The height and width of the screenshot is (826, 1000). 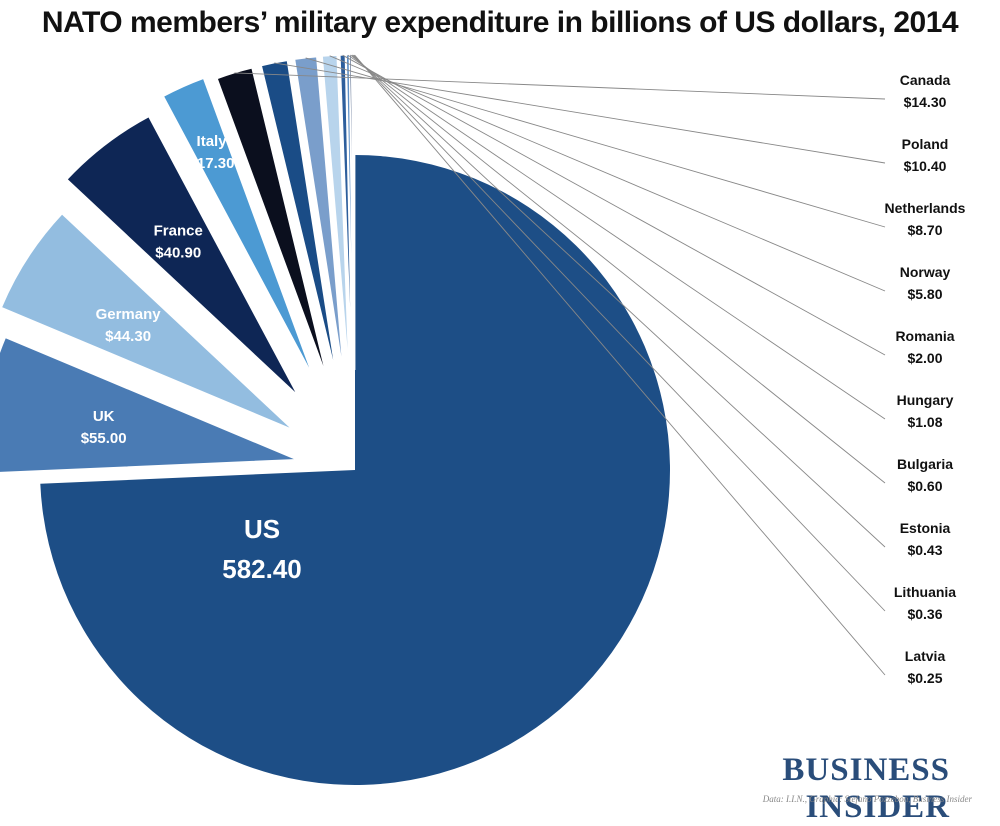 What do you see at coordinates (129, 314) in the screenshot?
I see `label-germany-name: Germany` at bounding box center [129, 314].